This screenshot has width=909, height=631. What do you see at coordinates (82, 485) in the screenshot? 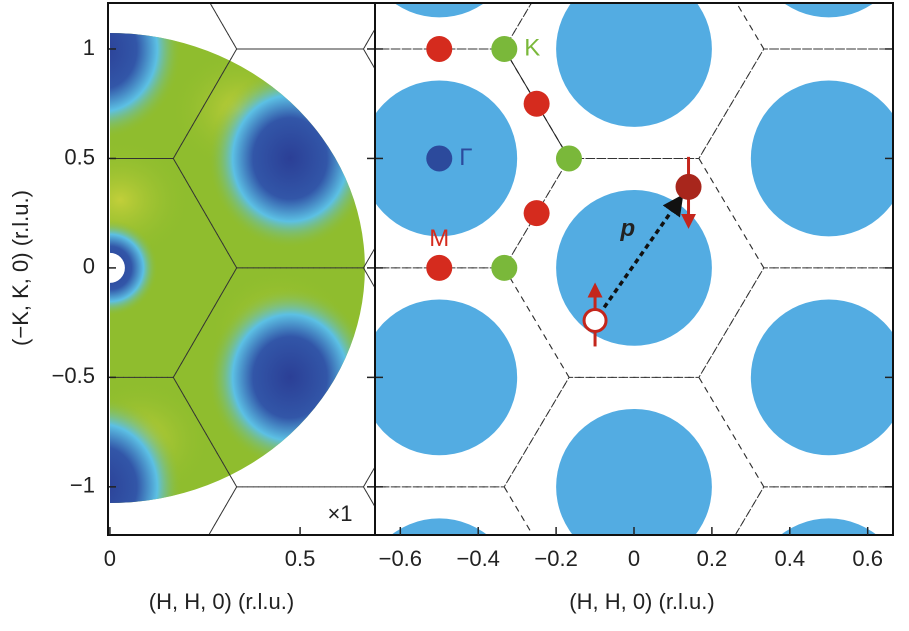
I see `y-tick-label: −1` at bounding box center [82, 485].